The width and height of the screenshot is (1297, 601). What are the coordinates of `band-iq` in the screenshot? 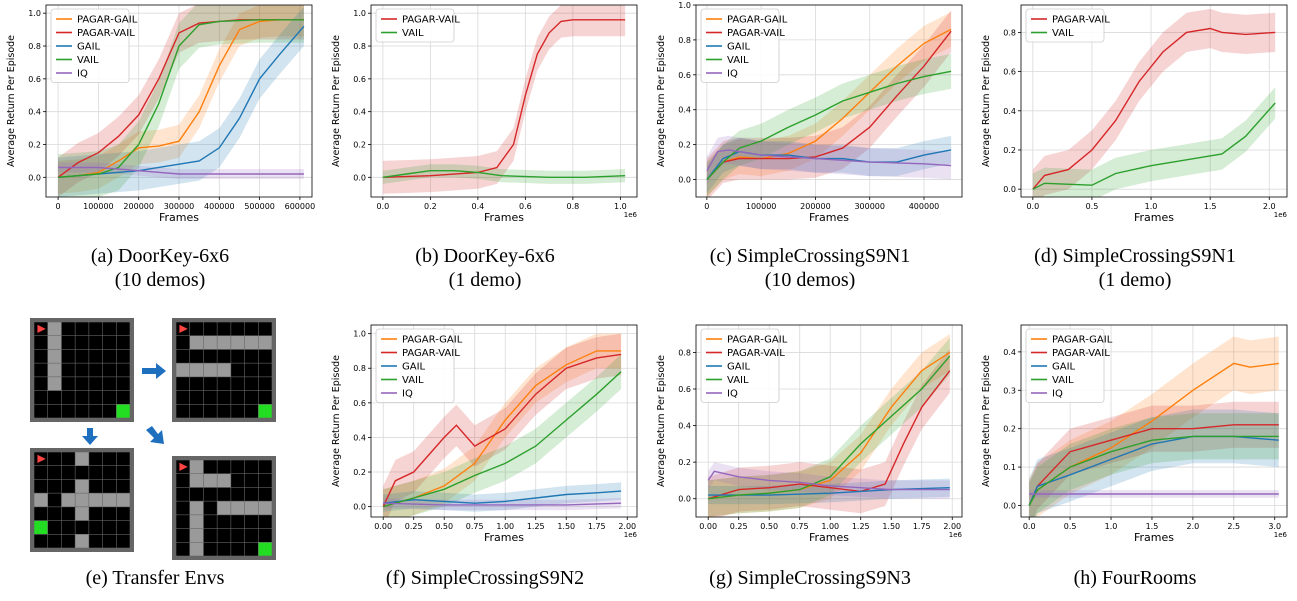 It's located at (829, 160).